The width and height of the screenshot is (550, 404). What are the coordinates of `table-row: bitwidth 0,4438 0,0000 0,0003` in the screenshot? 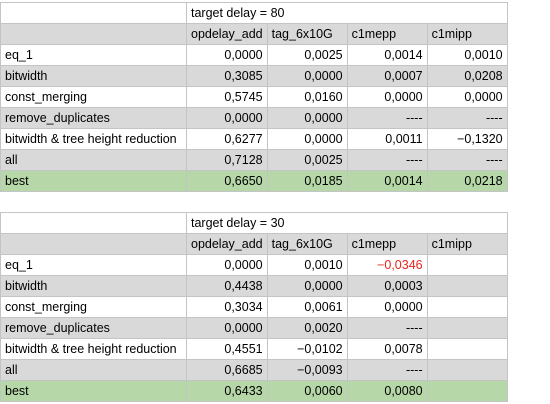 It's located at (254, 286).